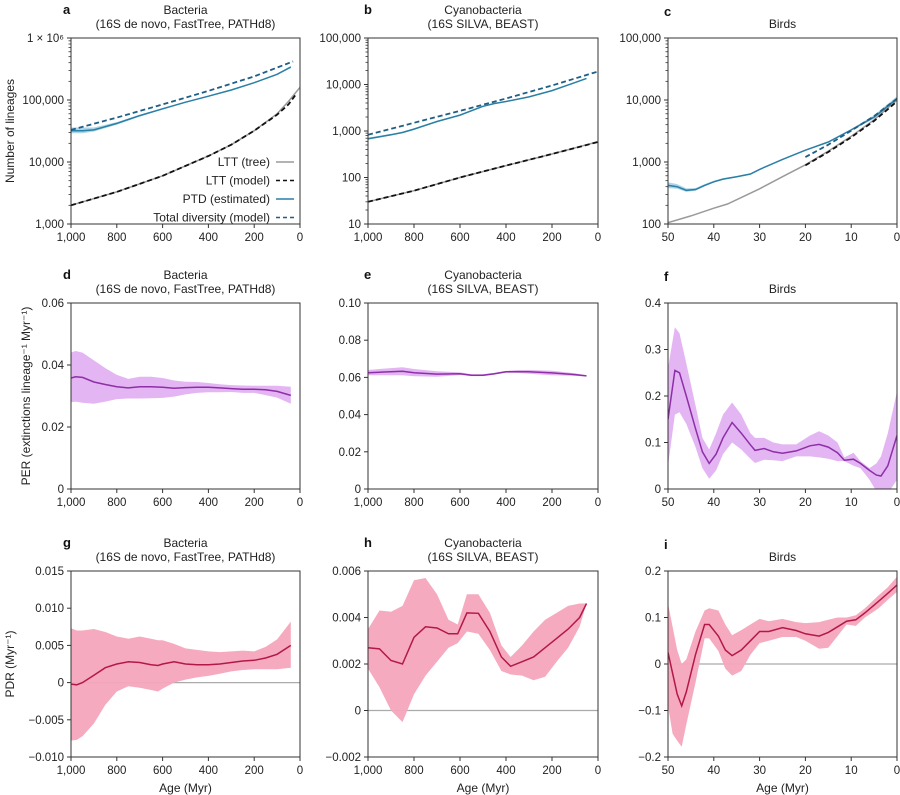 The width and height of the screenshot is (900, 795). I want to click on x-tick-label: 200, so click(254, 238).